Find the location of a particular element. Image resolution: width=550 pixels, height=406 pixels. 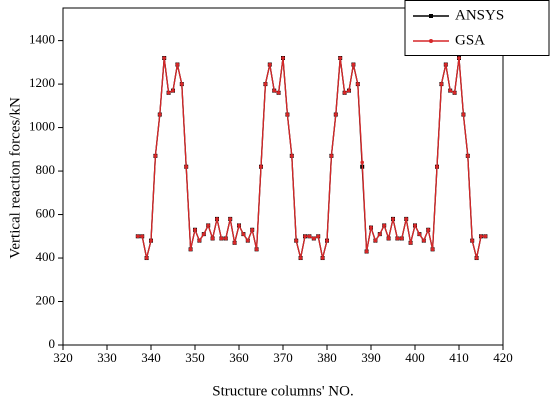

legend-box is located at coordinates (477, 28).